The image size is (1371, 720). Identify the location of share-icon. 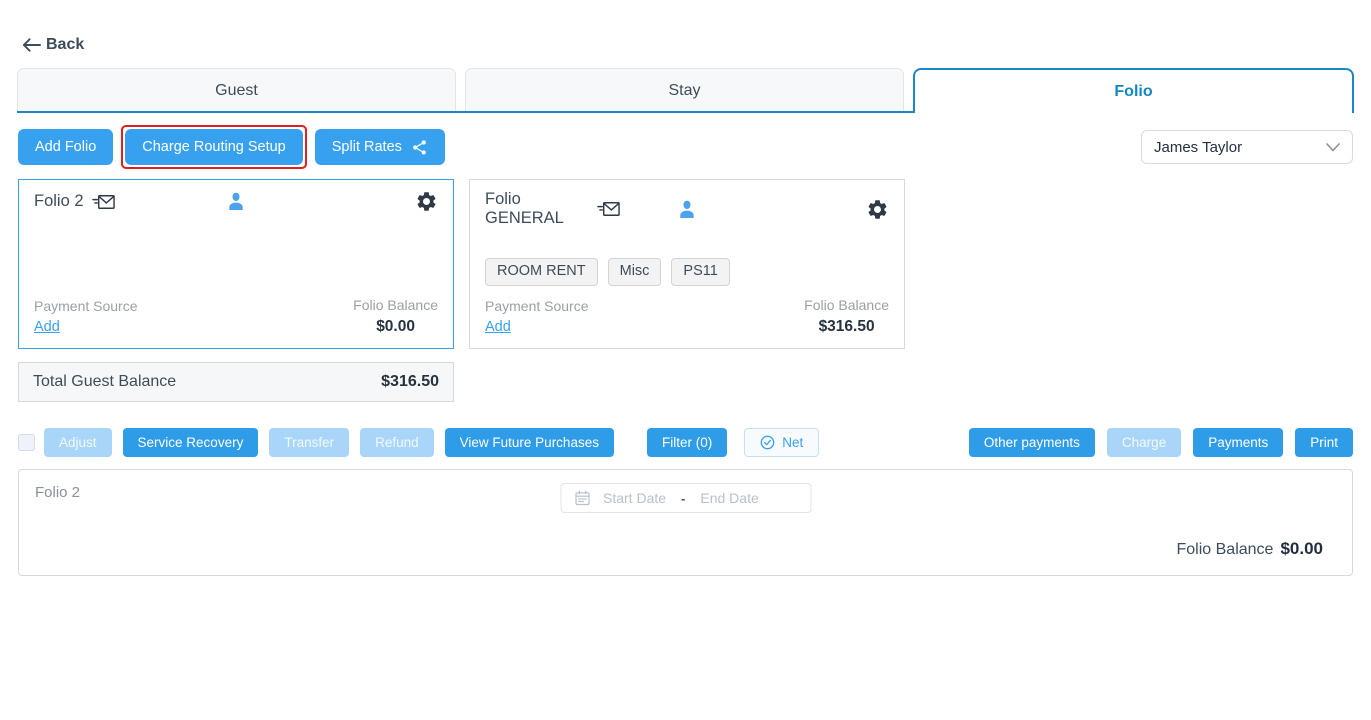
(419, 147).